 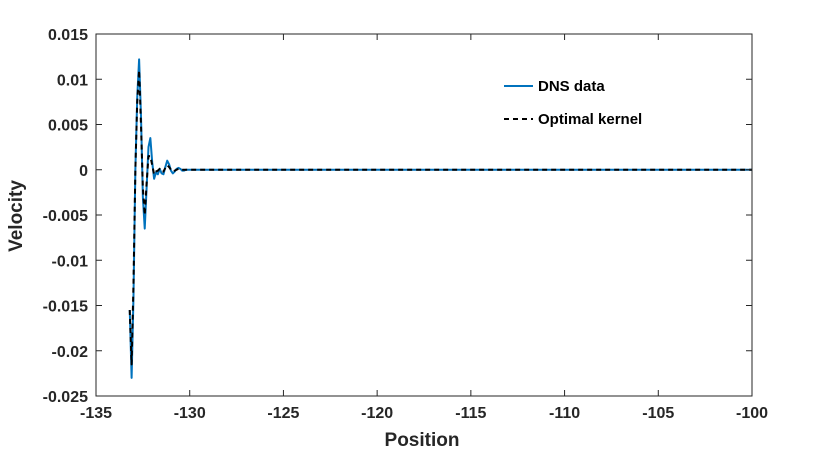 I want to click on x-axis-label: Position, so click(x=422, y=440).